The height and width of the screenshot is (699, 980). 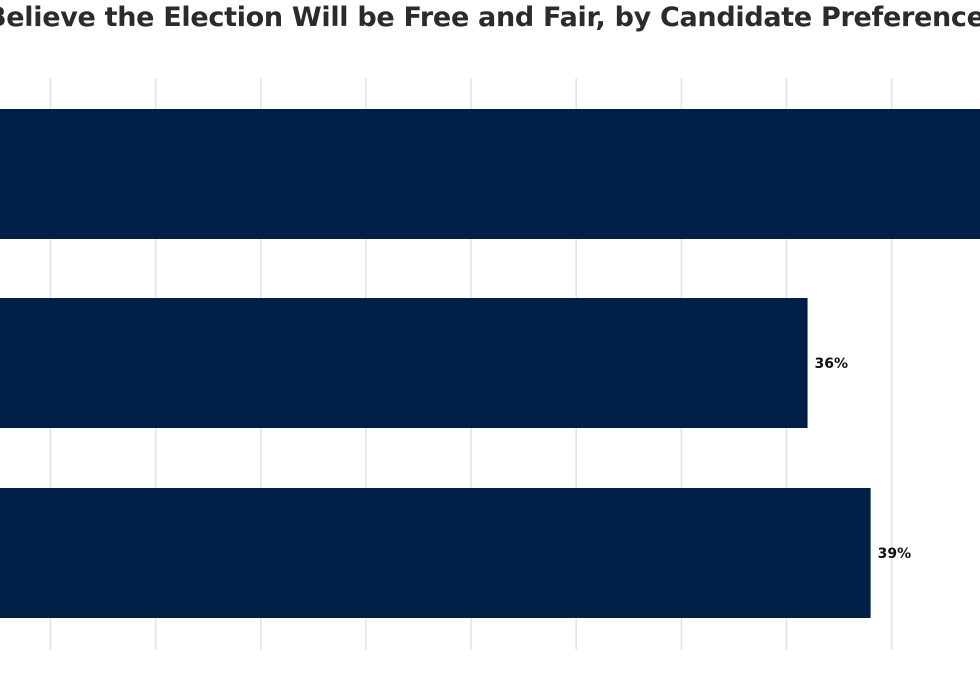 I want to click on data-label-2: 39%, so click(x=895, y=554).